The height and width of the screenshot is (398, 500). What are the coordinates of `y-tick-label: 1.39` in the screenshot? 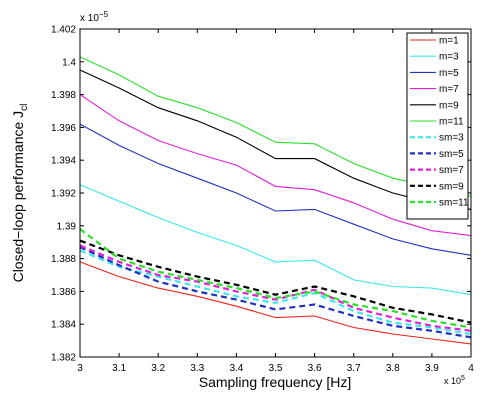 It's located at (67, 226).